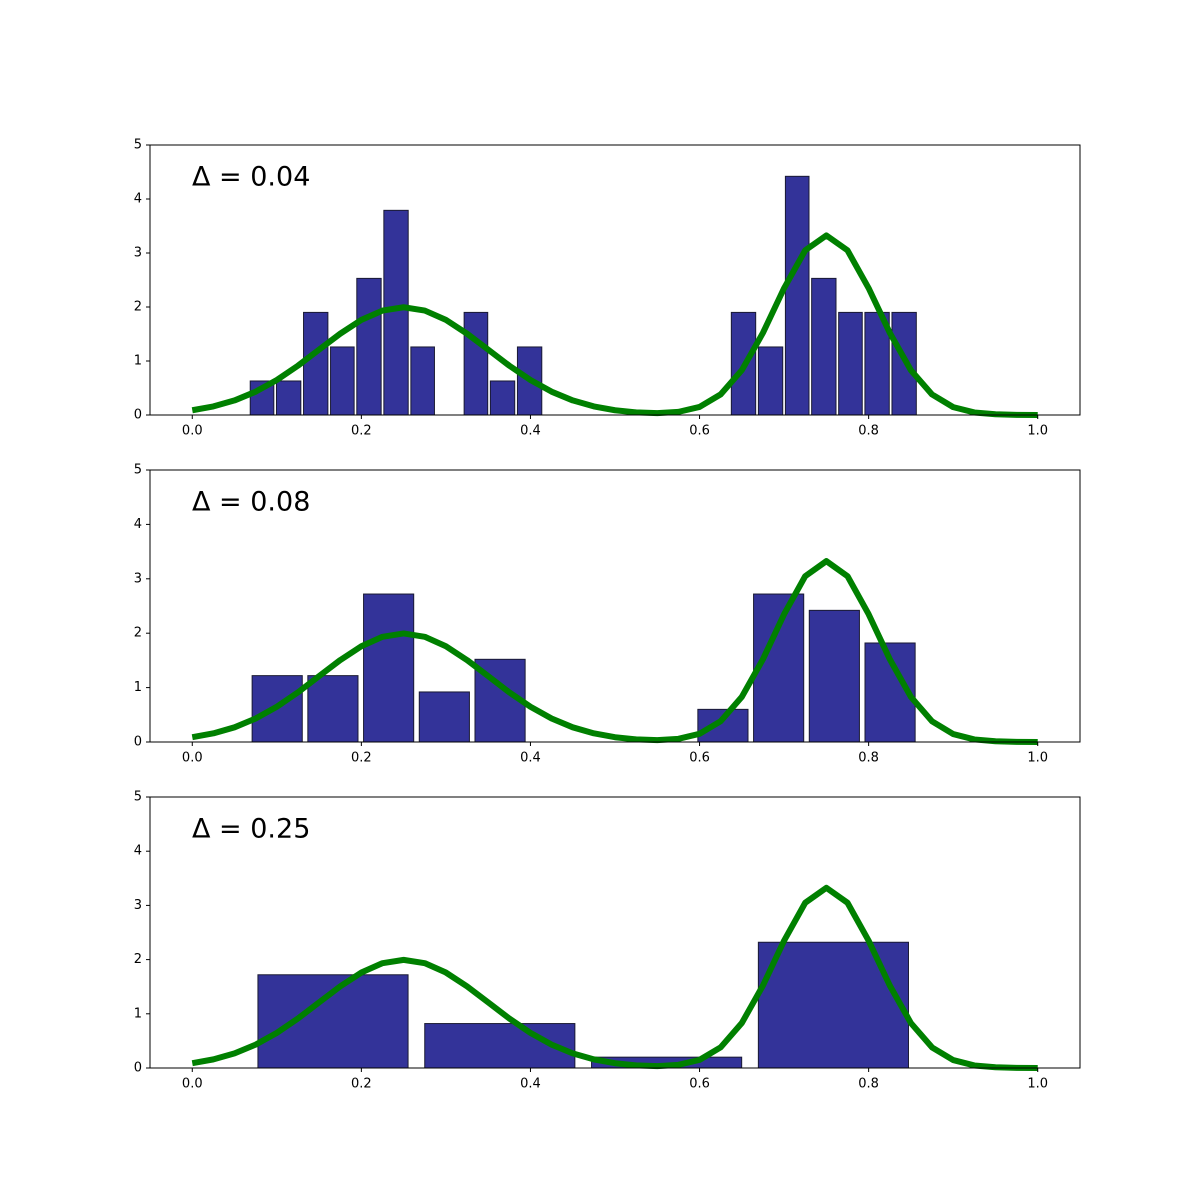 The height and width of the screenshot is (1200, 1200). Describe the element at coordinates (251, 177) in the screenshot. I see `annotation: Δ = 0.04` at that location.